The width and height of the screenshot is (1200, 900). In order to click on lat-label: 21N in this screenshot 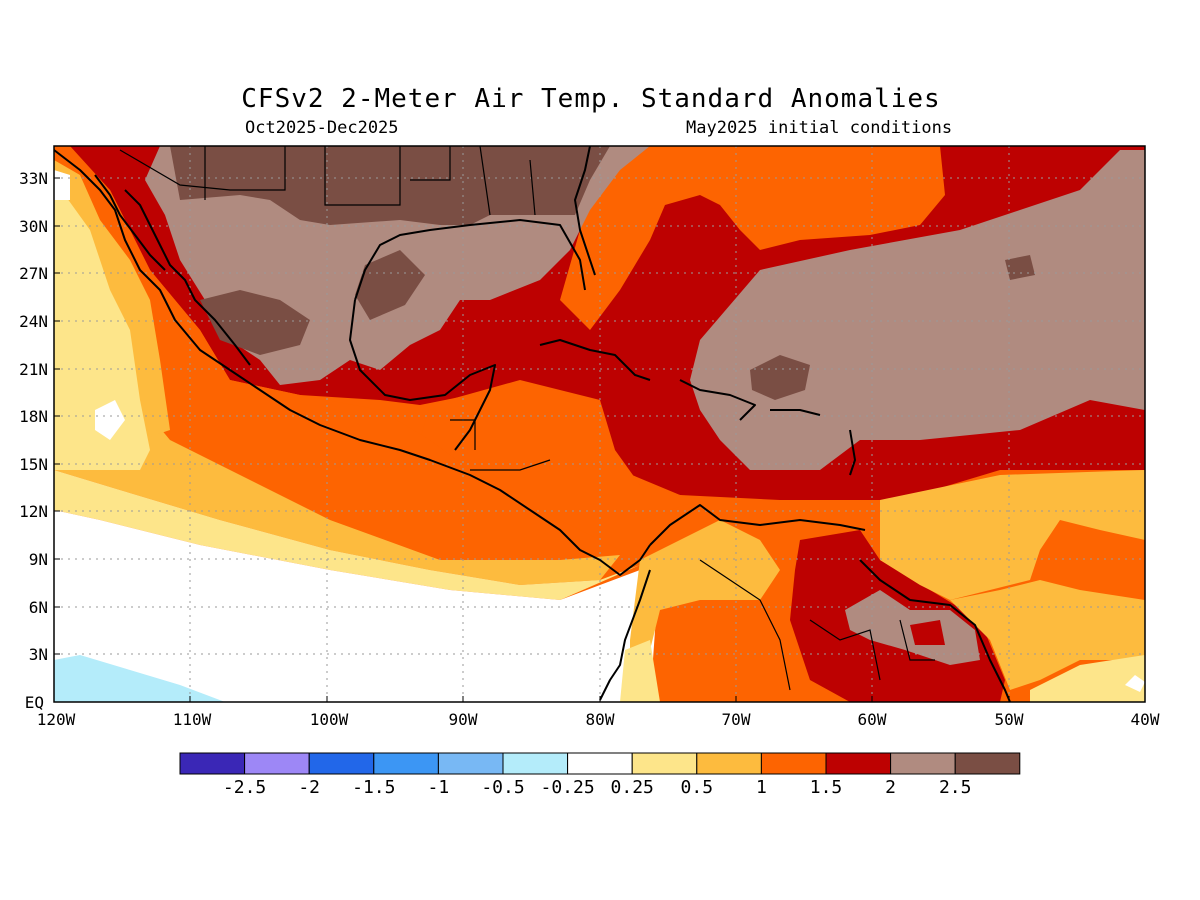, I will do `click(33, 369)`.